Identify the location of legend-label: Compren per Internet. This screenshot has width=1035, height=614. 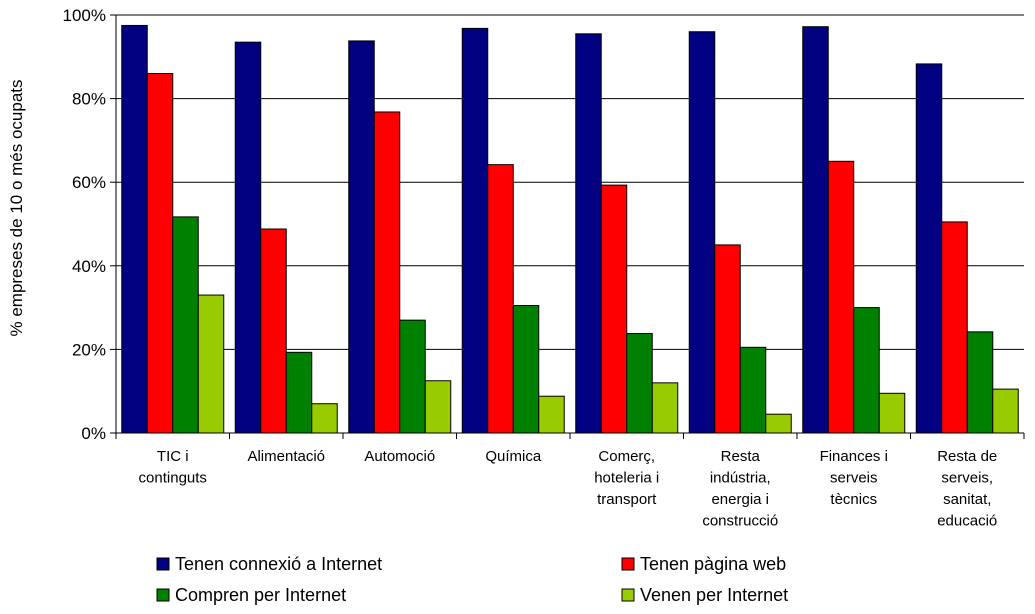
(260, 595).